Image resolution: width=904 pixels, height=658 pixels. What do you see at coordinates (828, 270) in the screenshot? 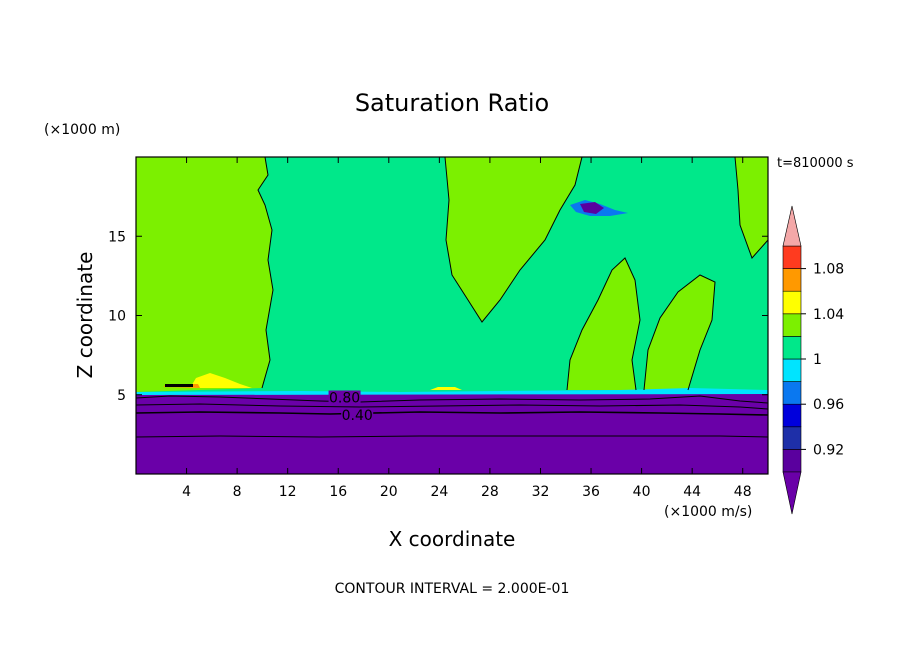
I see `colorbar-tick-label: 1.08` at bounding box center [828, 270].